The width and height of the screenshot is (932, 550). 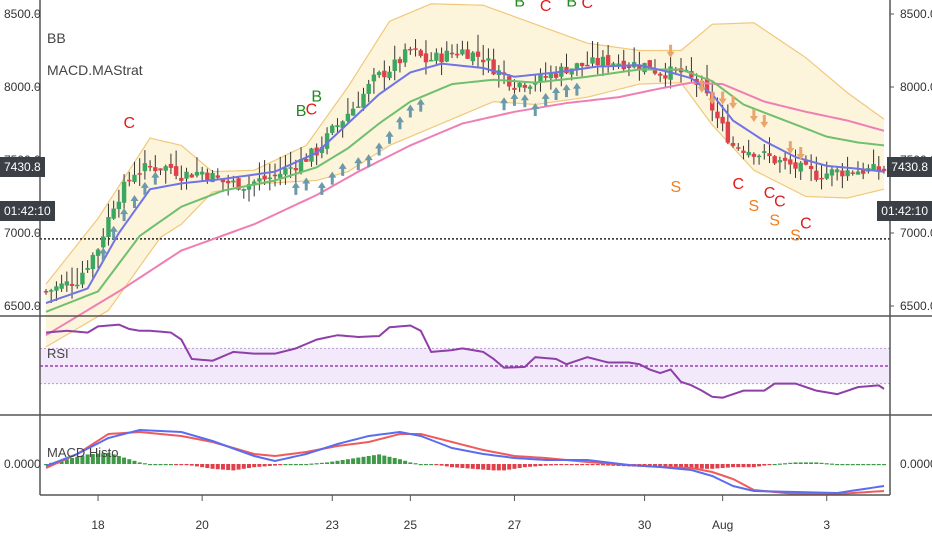 I want to click on rsi-pane, so click(x=465, y=361).